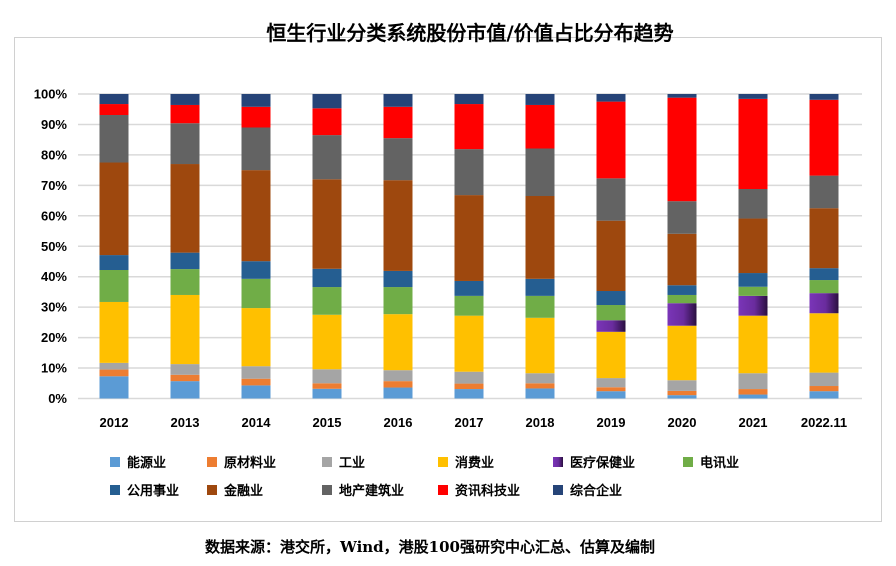 The width and height of the screenshot is (896, 566). I want to click on bar-segment-2012-能源业, so click(114, 387).